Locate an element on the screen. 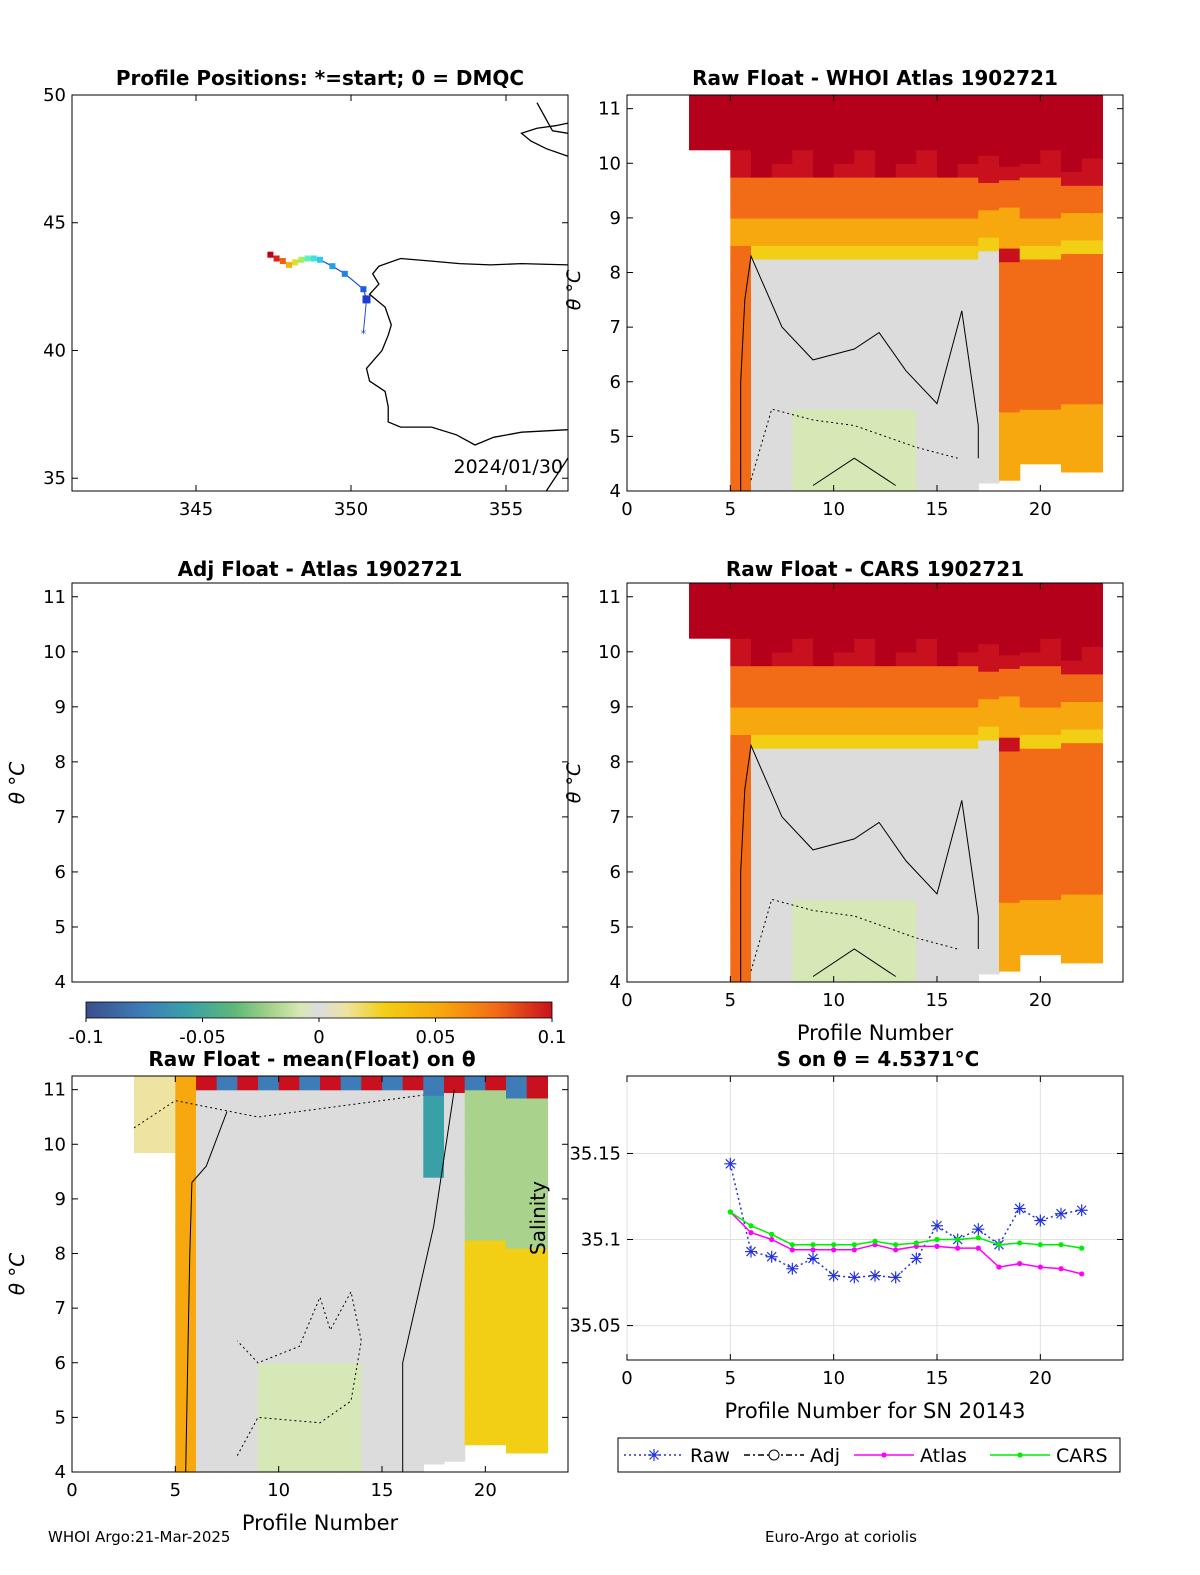 The height and width of the screenshot is (1575, 1200). colorbar-tick-label: -0.05 is located at coordinates (202, 1037).